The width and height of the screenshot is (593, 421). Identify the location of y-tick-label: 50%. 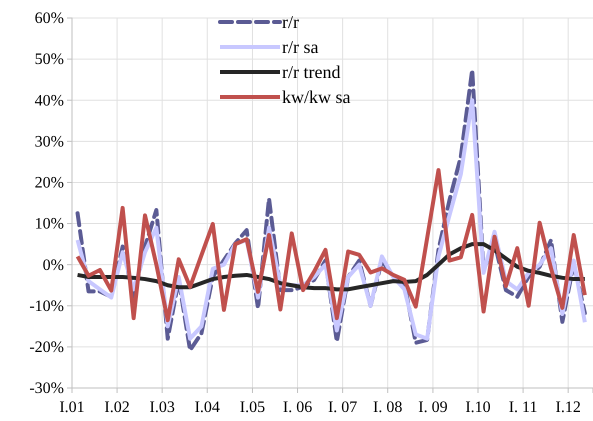
(49, 59).